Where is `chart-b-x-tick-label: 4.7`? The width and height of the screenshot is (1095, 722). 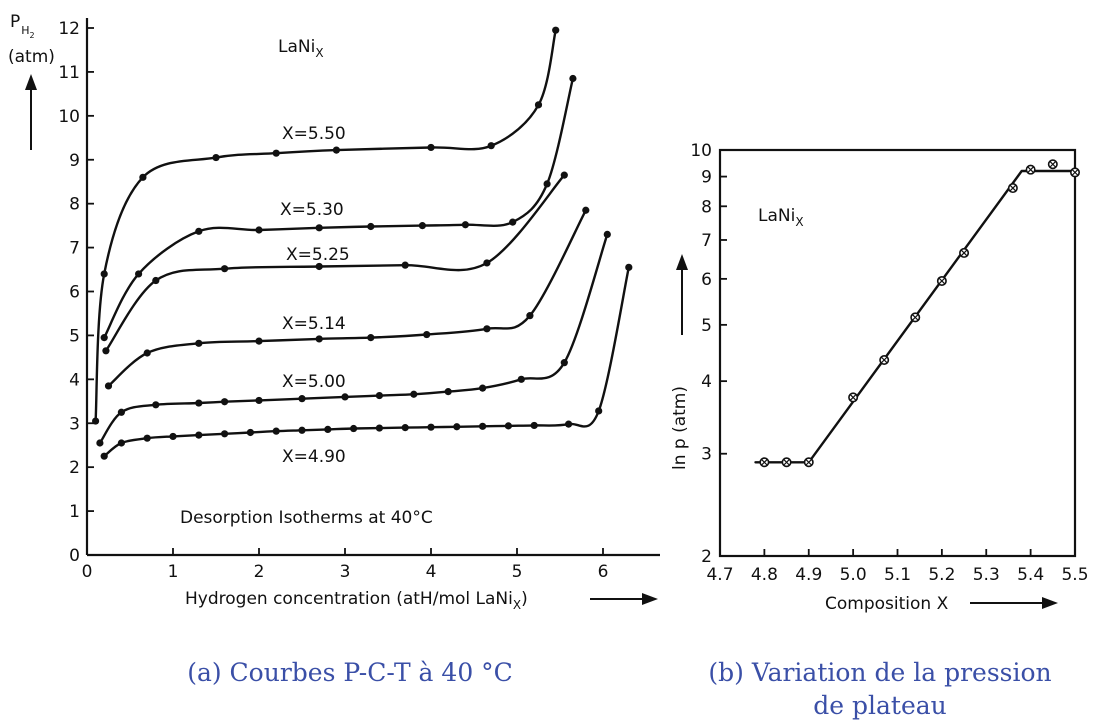 chart-b-x-tick-label: 4.7 is located at coordinates (719, 575).